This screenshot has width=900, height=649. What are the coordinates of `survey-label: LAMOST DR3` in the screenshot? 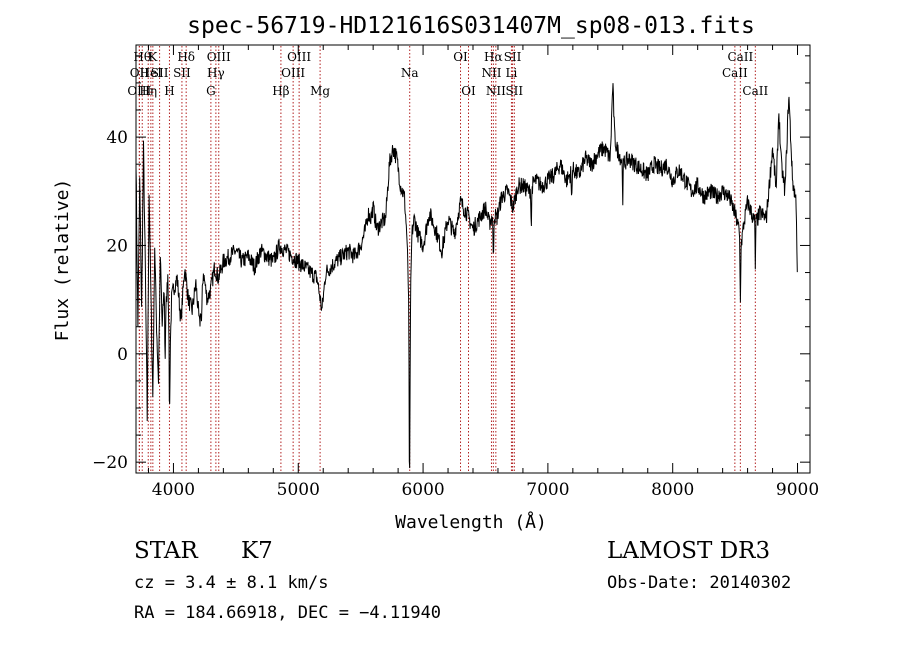 It's located at (689, 551).